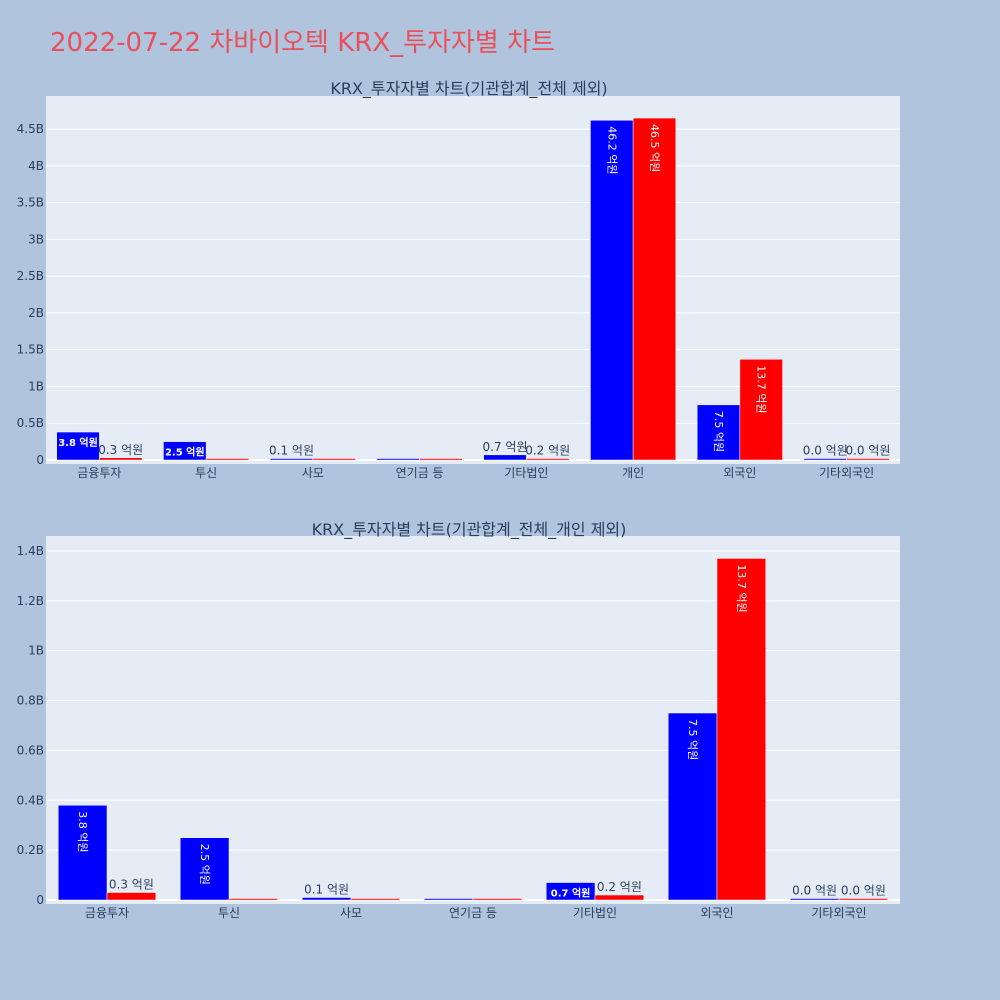 This screenshot has height=1000, width=1000. Describe the element at coordinates (611, 150) in the screenshot. I see `data-label: 46.2 억원` at that location.